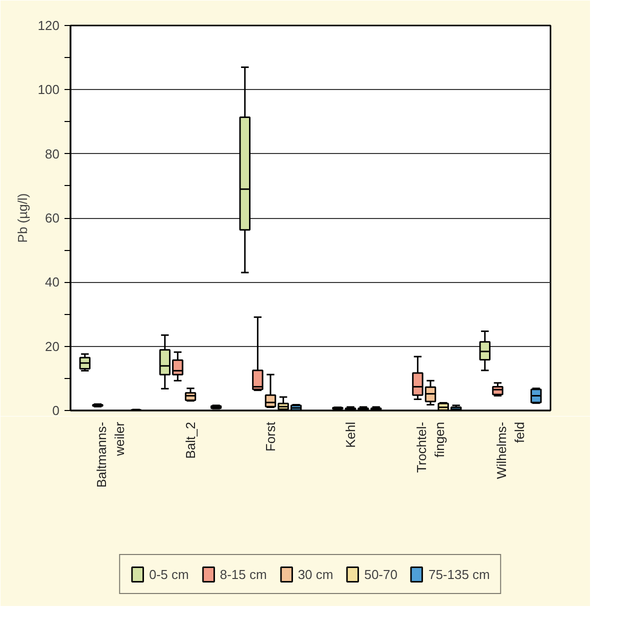 The image size is (637, 632). Describe the element at coordinates (459, 574) in the screenshot. I see `legend-label: 75-135 cm` at that location.